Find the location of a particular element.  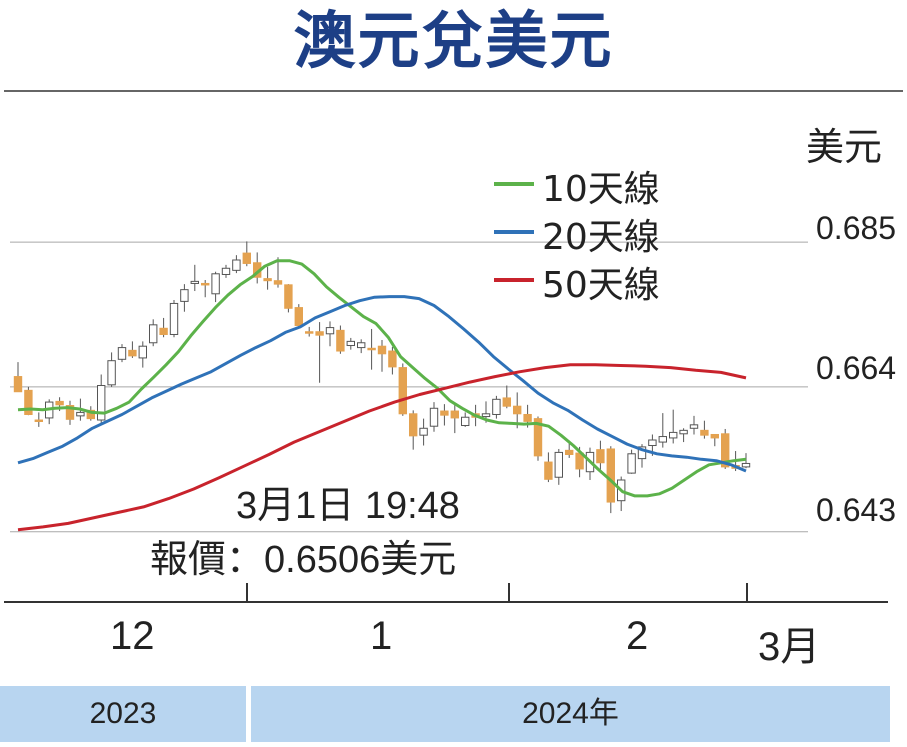

quote-price: 報價：0.6506美元 is located at coordinates (303, 560).